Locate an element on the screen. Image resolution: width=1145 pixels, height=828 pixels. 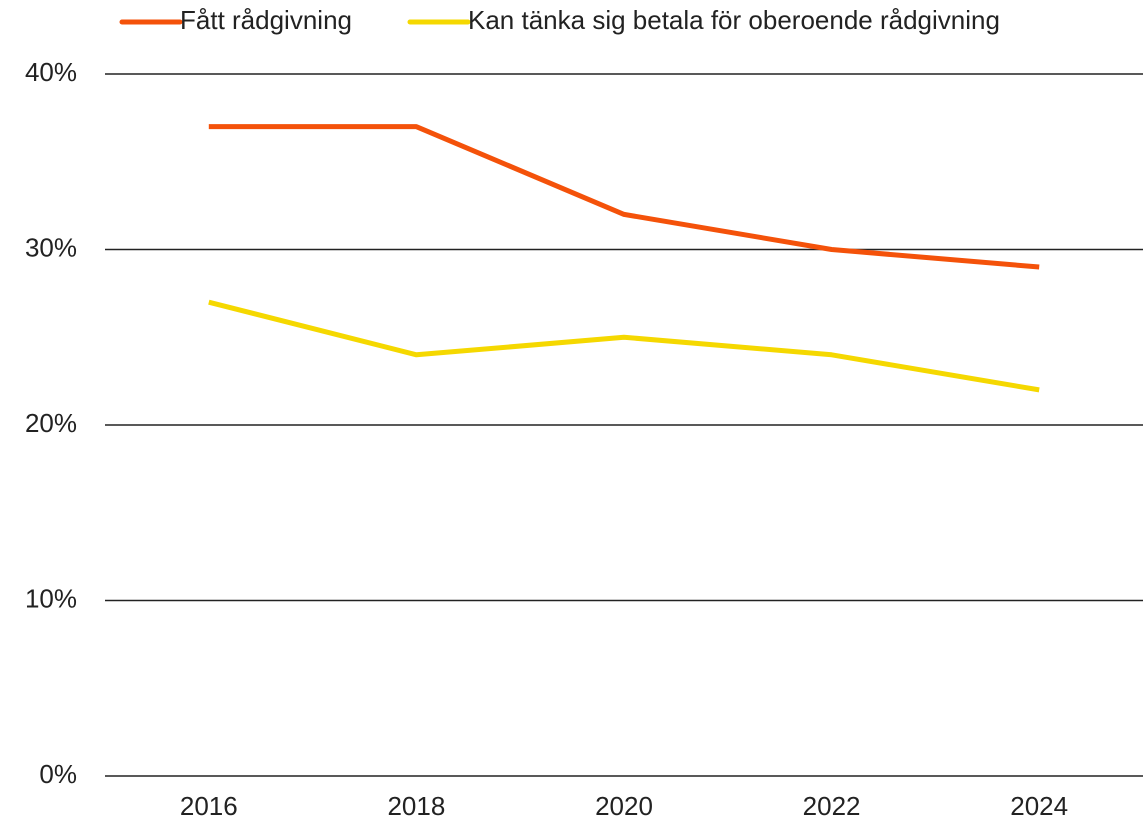
x-tick-label: 2018 is located at coordinates (416, 806).